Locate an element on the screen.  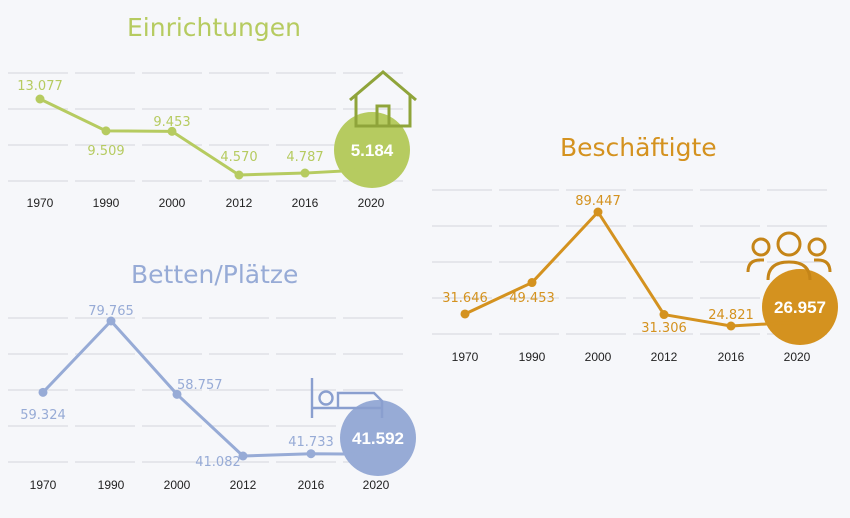
person-center-body is located at coordinates (789, 270).